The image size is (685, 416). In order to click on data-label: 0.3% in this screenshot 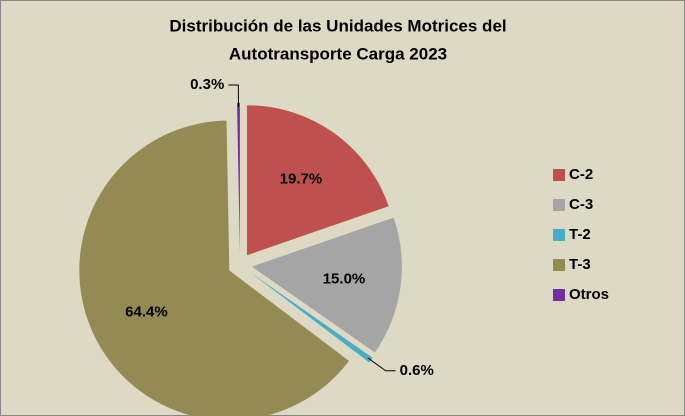, I will do `click(207, 84)`.